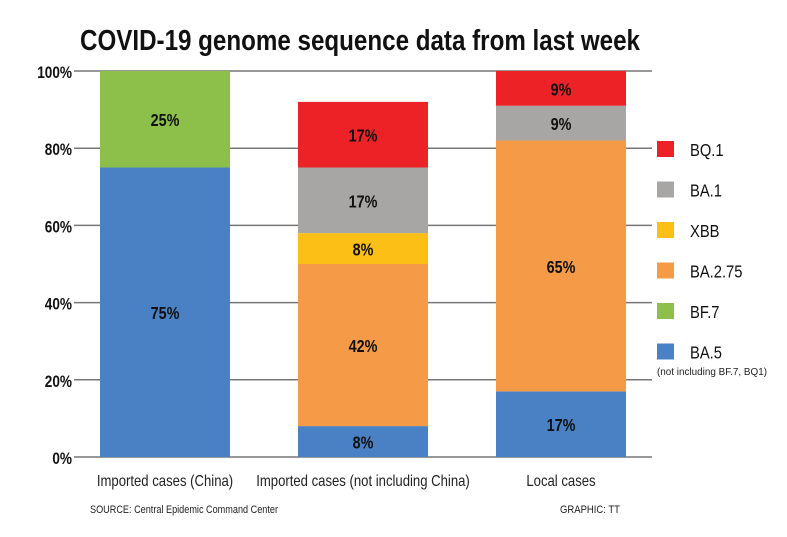 The height and width of the screenshot is (537, 787). What do you see at coordinates (707, 151) in the screenshot?
I see `legend-label: BQ.1` at bounding box center [707, 151].